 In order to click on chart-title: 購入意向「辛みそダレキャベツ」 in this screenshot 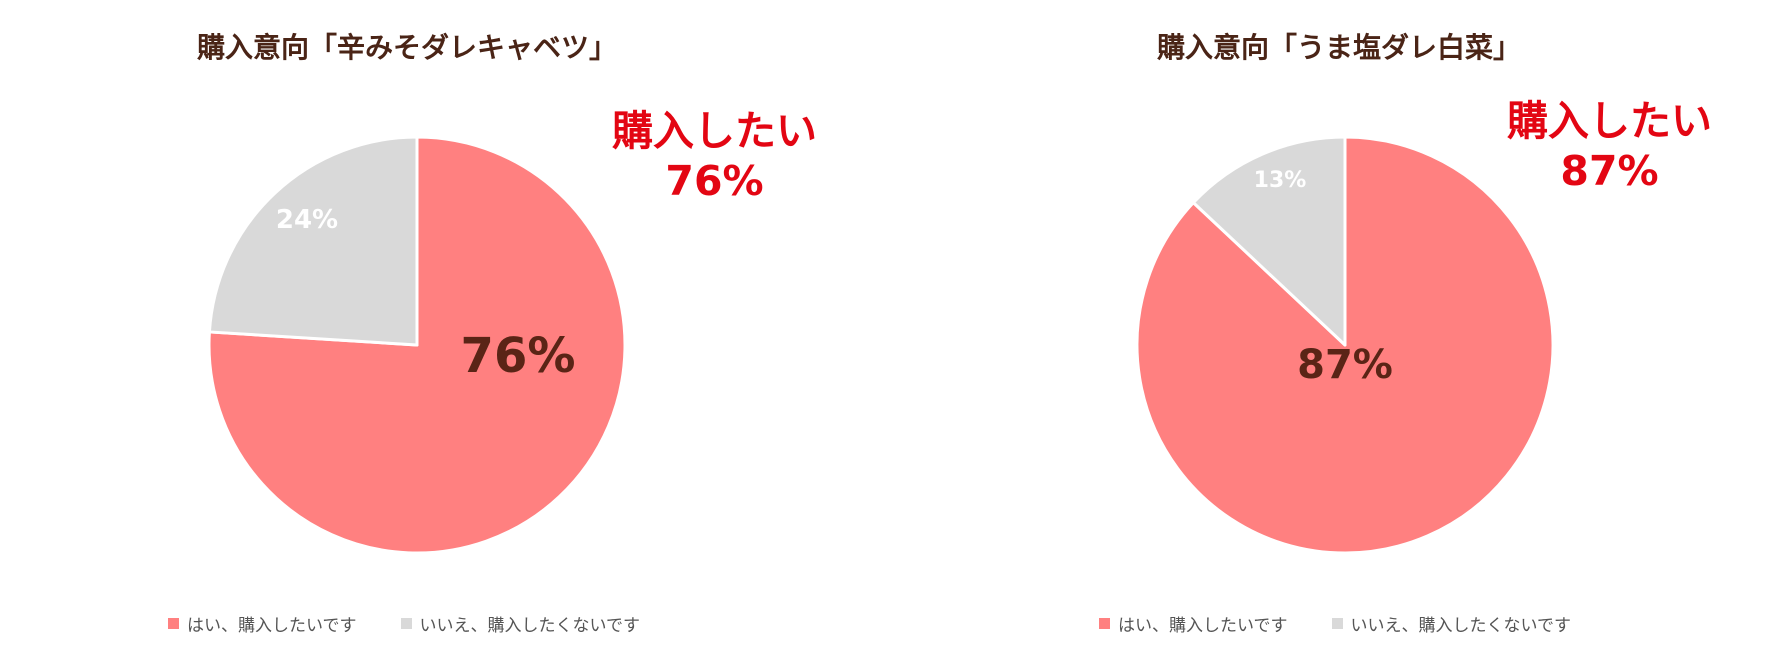, I will do `click(407, 47)`.